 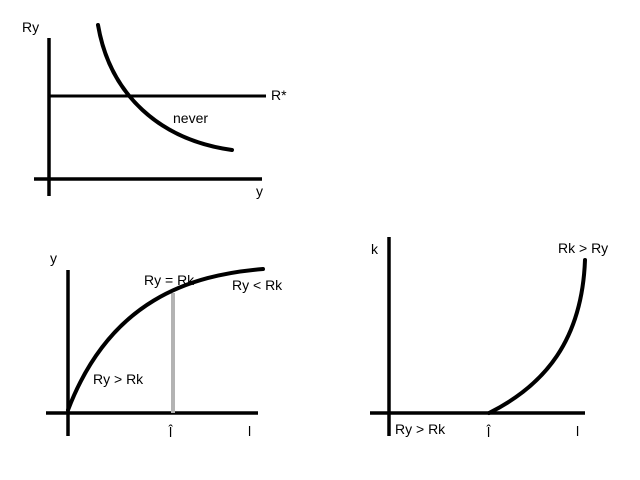 What do you see at coordinates (190, 118) in the screenshot?
I see `never-label: never` at bounding box center [190, 118].